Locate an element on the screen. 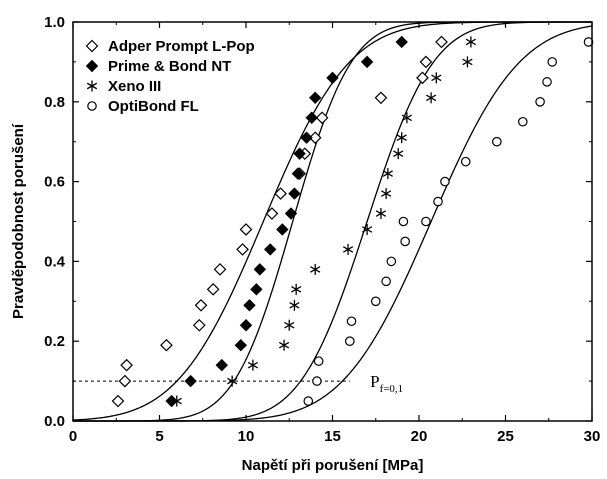 Image resolution: width=607 pixels, height=479 pixels. legend-label-series-4: OptiBond FL is located at coordinates (153, 106).